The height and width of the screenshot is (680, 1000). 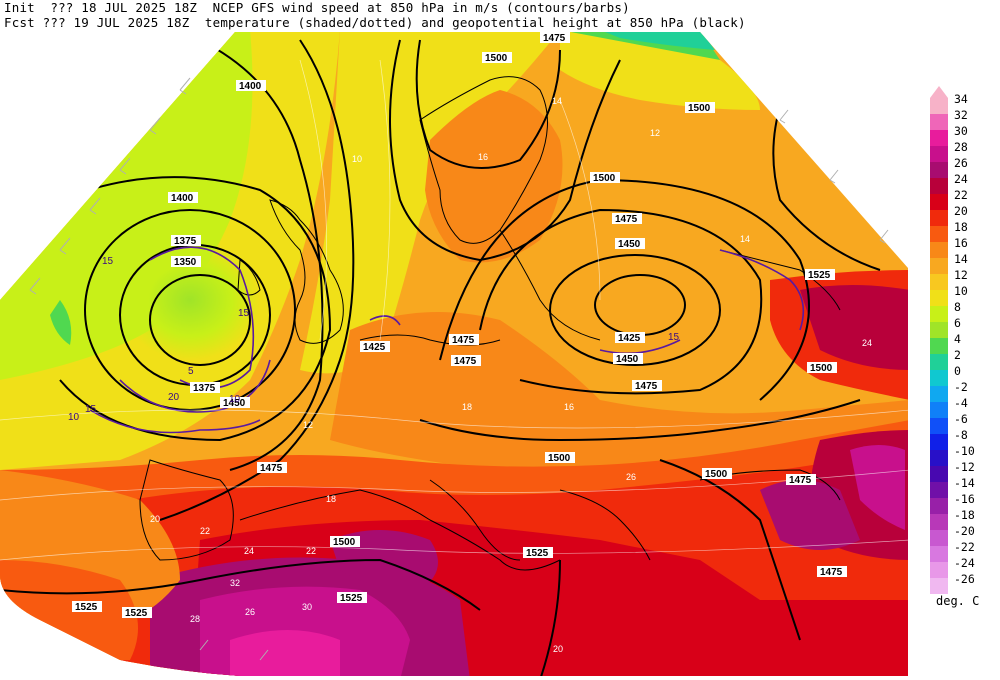 What do you see at coordinates (185, 241) in the screenshot?
I see `height-label: 1375` at bounding box center [185, 241].